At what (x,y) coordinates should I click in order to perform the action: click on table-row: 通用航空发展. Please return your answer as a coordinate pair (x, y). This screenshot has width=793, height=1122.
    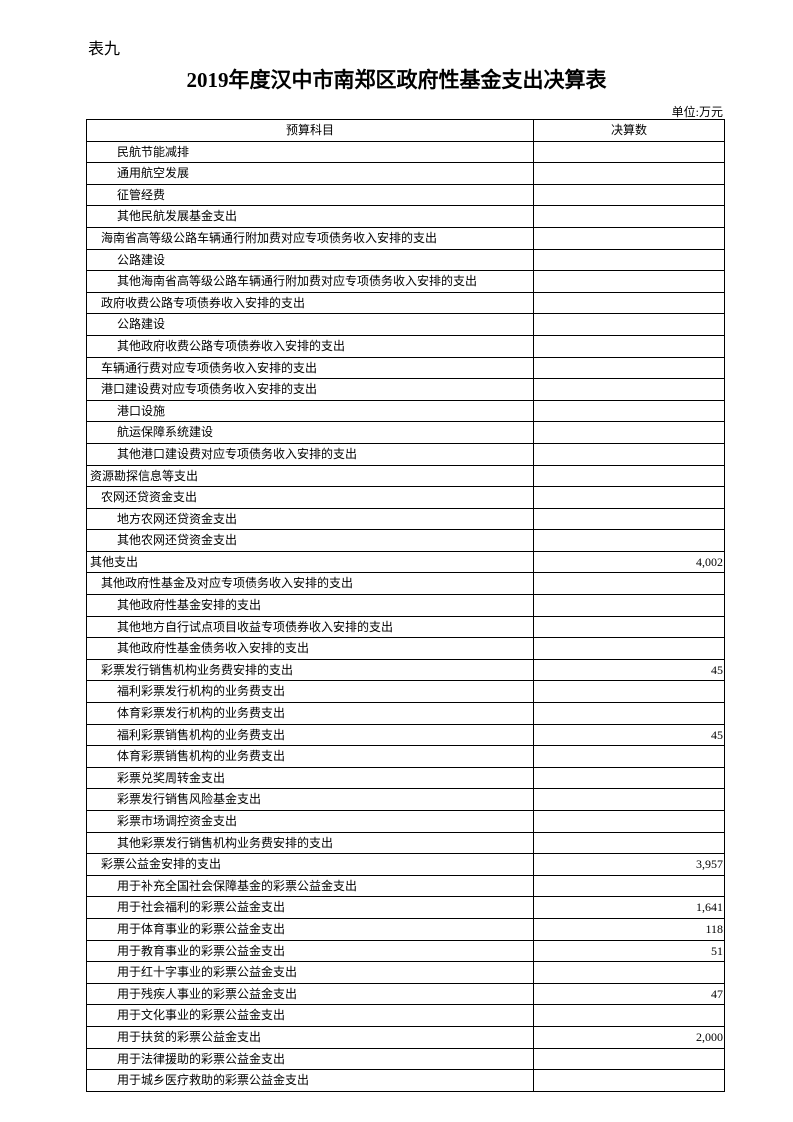
    Looking at the image, I should click on (406, 174).